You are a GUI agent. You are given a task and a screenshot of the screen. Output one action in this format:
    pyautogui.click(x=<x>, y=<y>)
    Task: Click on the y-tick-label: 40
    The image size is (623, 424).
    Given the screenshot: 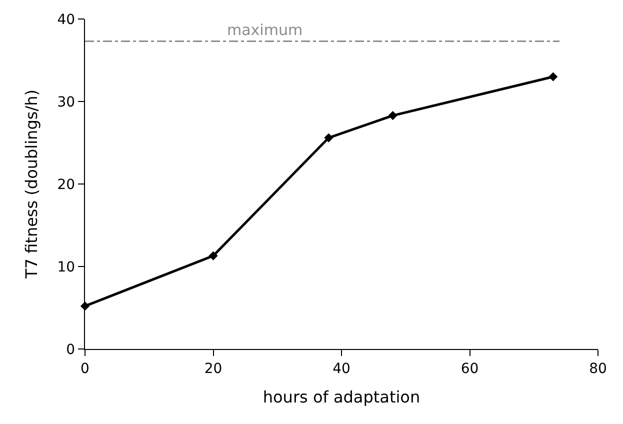 What is the action you would take?
    pyautogui.click(x=66, y=20)
    